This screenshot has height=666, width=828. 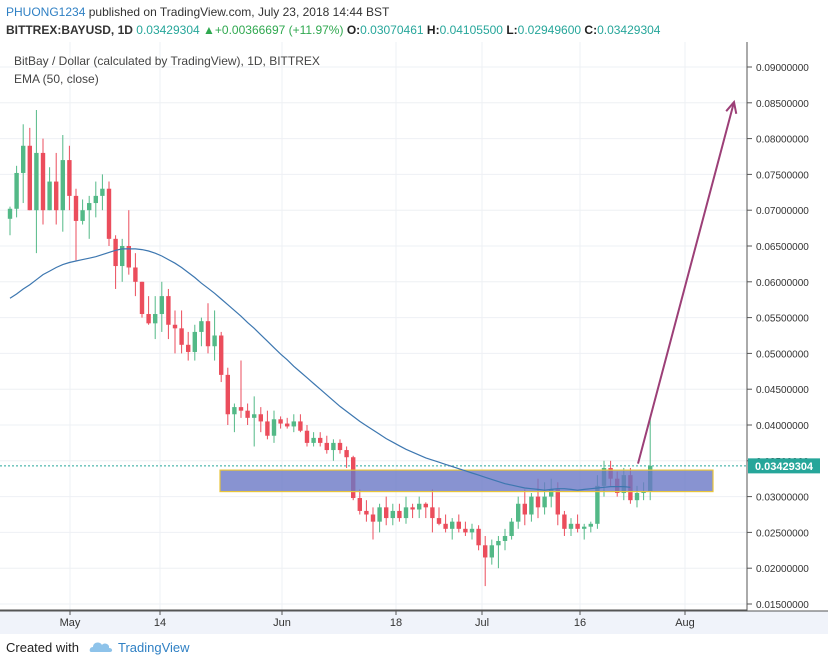 What do you see at coordinates (512, 30) in the screenshot?
I see `low-label: L:` at bounding box center [512, 30].